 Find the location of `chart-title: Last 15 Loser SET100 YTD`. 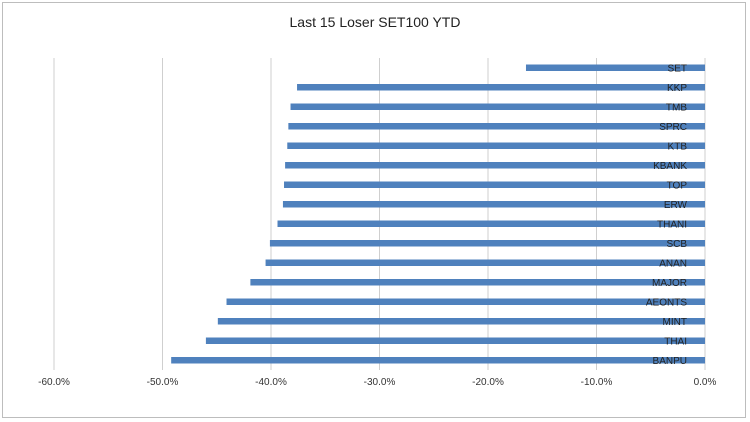

chart-title: Last 15 Loser SET100 YTD is located at coordinates (375, 22).